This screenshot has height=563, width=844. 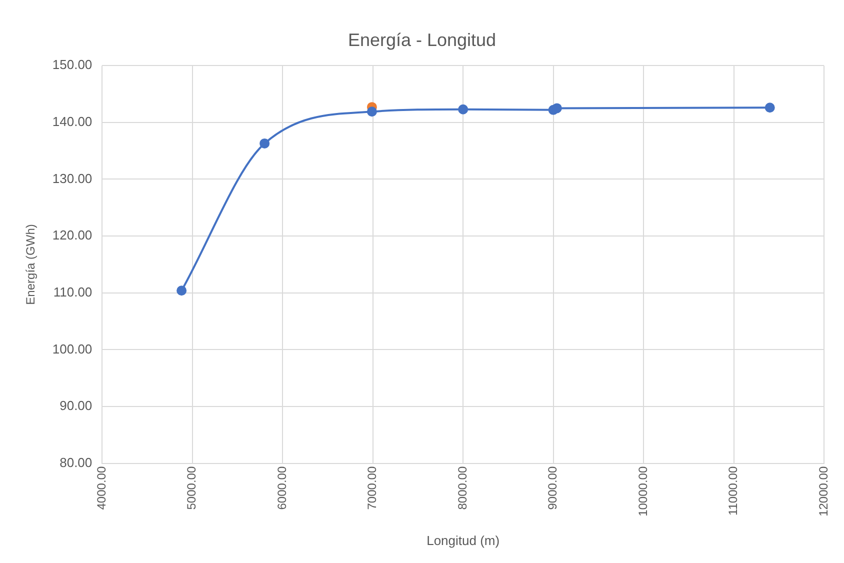 What do you see at coordinates (72, 235) in the screenshot?
I see `y-tick-label: 120.00` at bounding box center [72, 235].